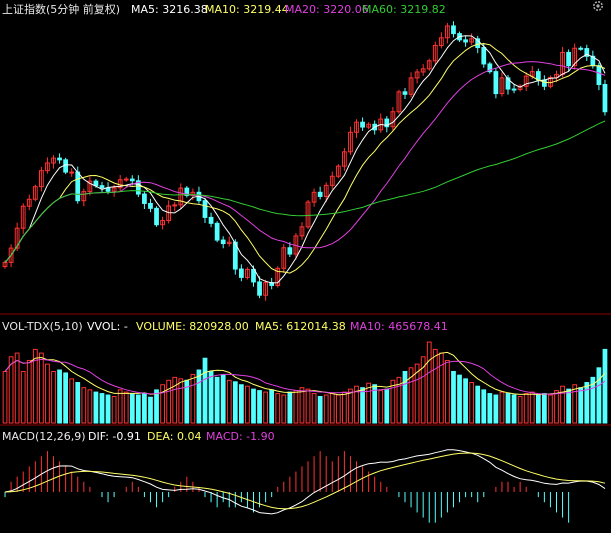 The image size is (611, 533). Describe the element at coordinates (240, 436) in the screenshot. I see `macd-legend-macd: MACD: -1.90` at that location.